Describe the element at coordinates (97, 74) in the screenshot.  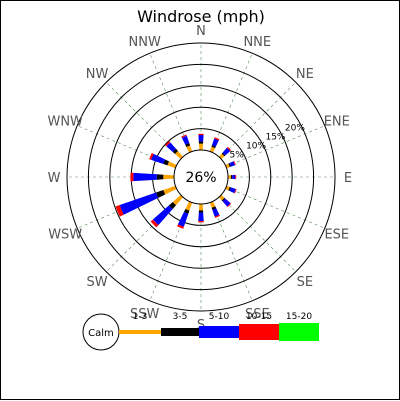
I see `direction-label-nw: NW` at that location.